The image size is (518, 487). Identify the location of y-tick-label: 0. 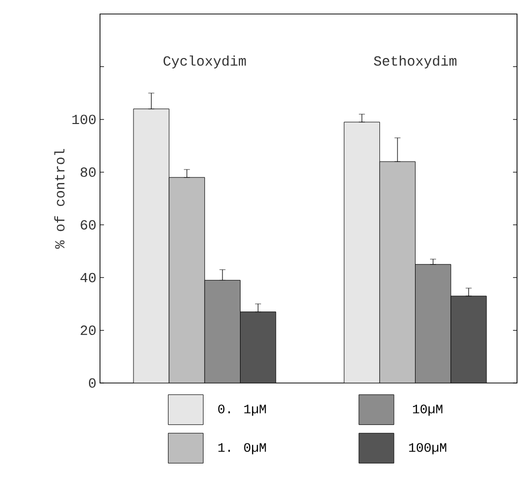
(92, 383).